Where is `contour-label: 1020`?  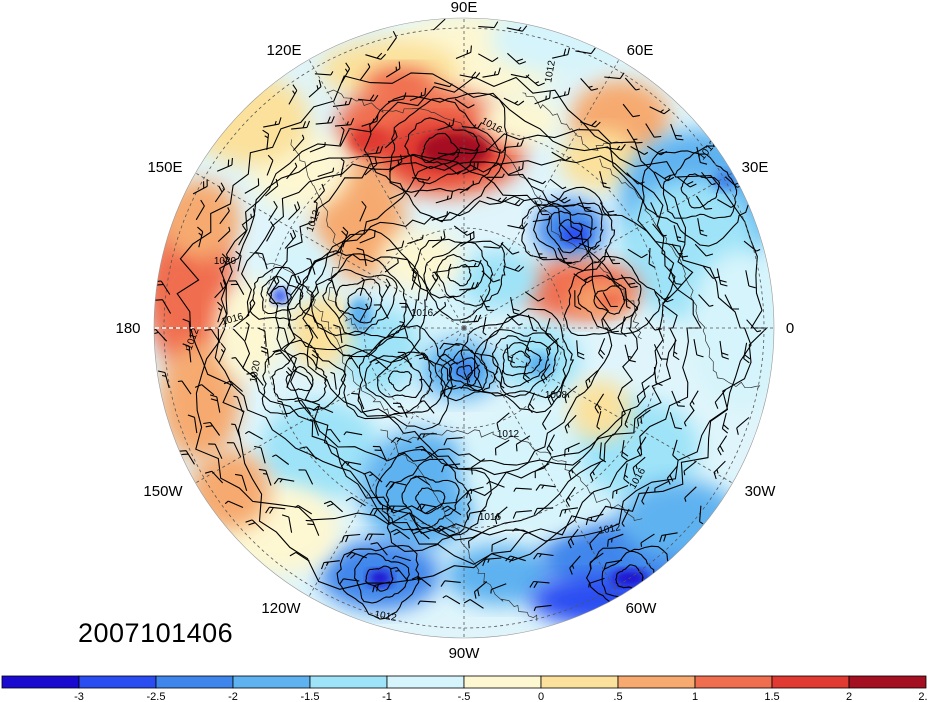
contour-label: 1020 is located at coordinates (255, 371).